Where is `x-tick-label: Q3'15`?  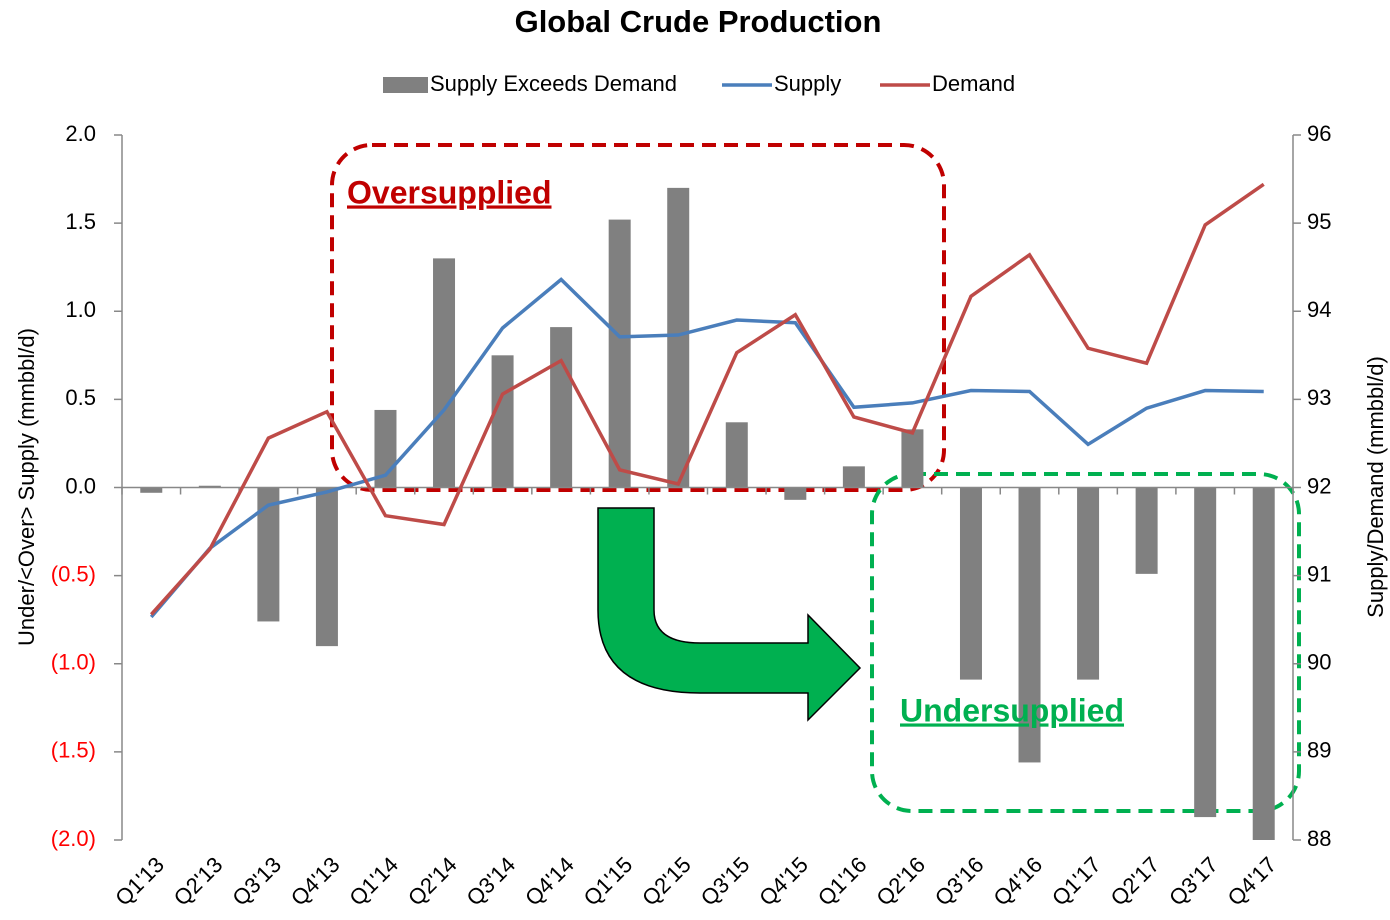
x-tick-label: Q3'15 is located at coordinates (725, 881).